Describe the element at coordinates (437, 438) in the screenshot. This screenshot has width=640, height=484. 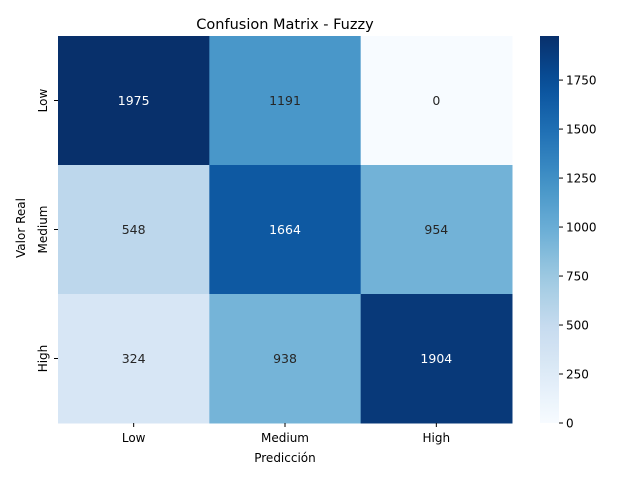
I see `x-tick-label-2: High` at that location.